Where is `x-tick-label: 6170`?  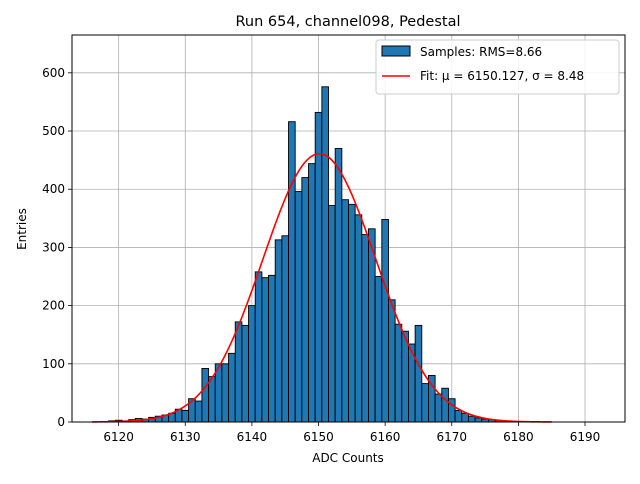
x-tick-label: 6170 is located at coordinates (451, 437).